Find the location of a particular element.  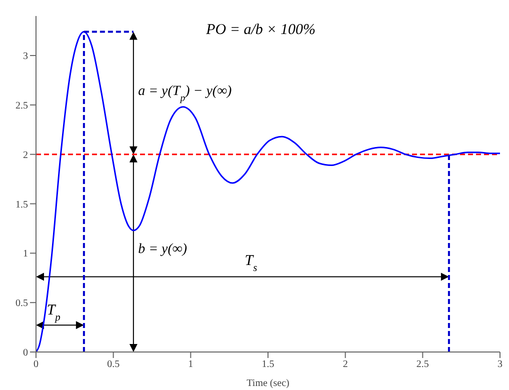

x-axis-title: Time (sec) is located at coordinates (268, 383).